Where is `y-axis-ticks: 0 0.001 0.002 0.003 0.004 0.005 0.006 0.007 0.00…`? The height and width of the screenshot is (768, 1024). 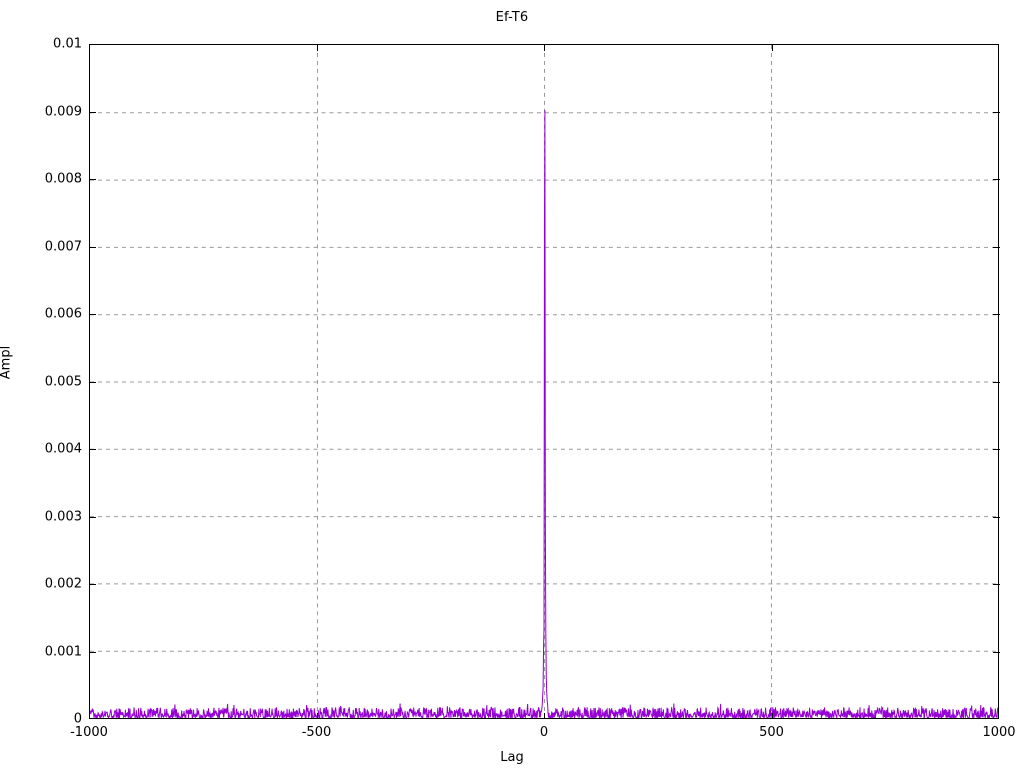 y-axis-ticks: 0 0.001 0.002 0.003 0.004 0.005 0.006 0.007 0.00… is located at coordinates (45, 384).